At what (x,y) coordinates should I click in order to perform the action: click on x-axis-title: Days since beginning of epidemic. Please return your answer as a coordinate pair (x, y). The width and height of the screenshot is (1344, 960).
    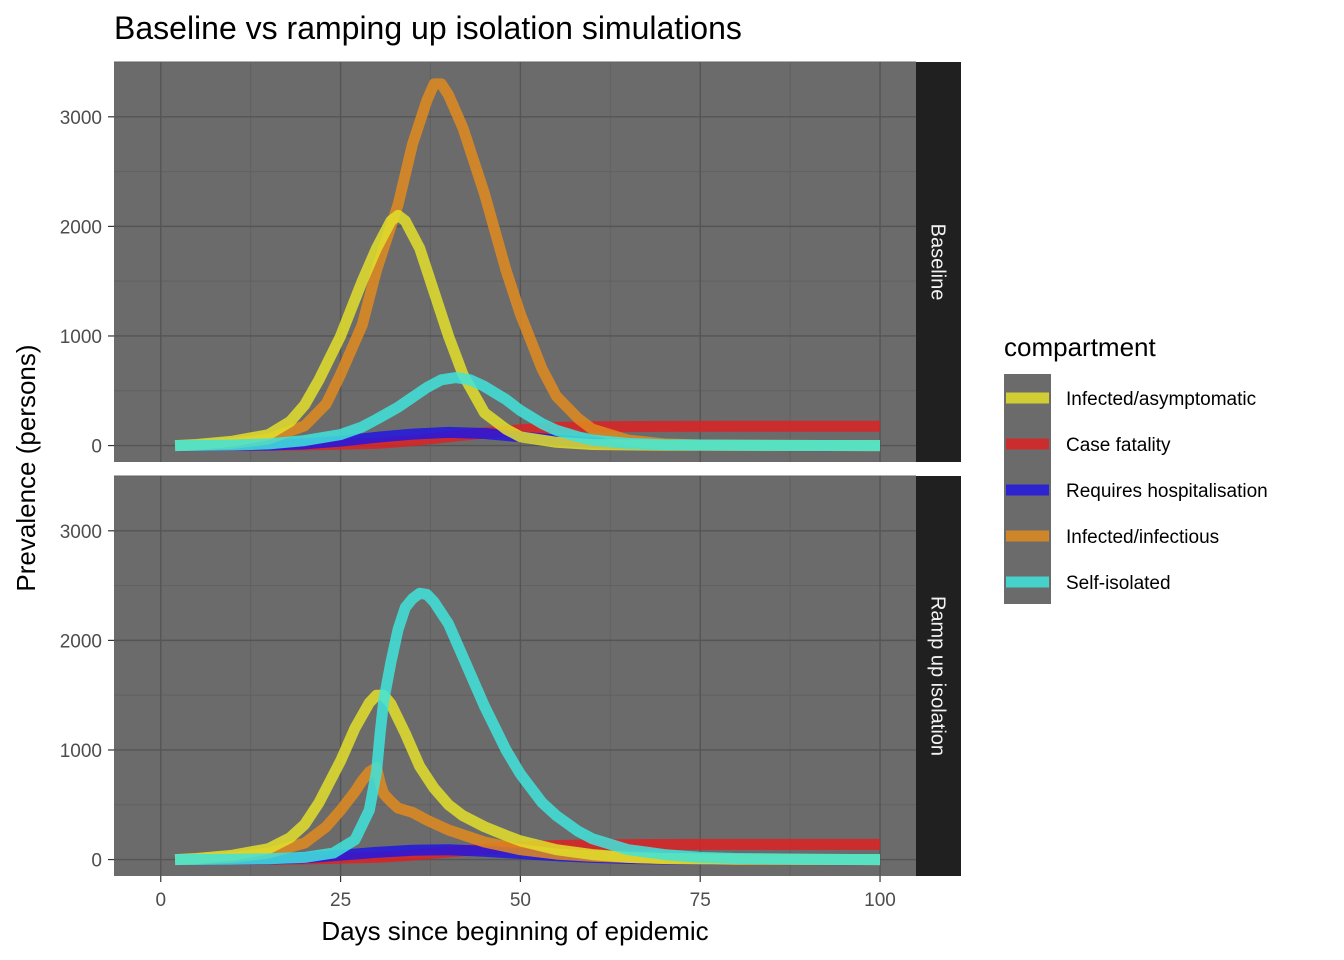
    Looking at the image, I should click on (514, 931).